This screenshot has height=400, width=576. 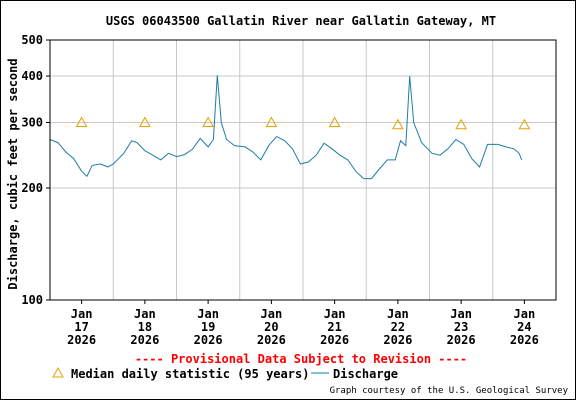 I want to click on y-tick-label: 400, so click(x=32, y=76).